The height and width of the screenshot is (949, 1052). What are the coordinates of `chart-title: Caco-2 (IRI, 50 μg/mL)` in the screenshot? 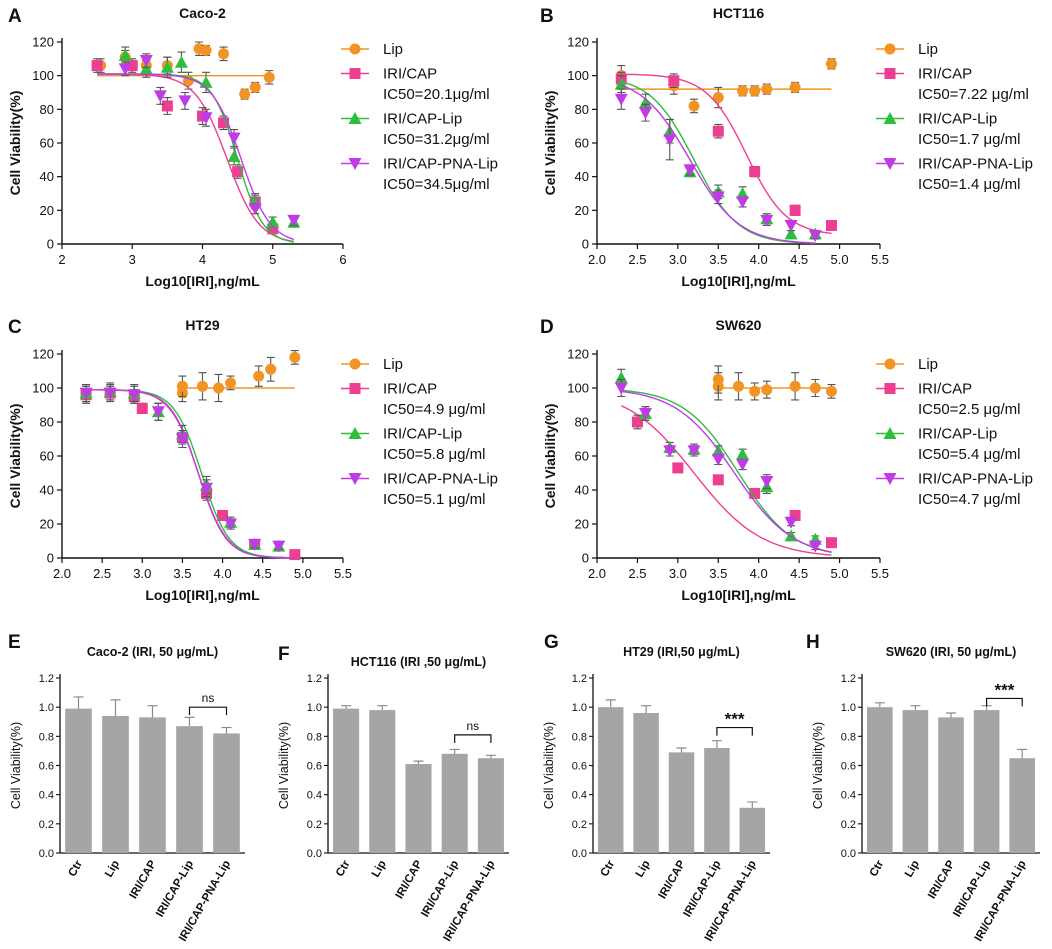 It's located at (152, 652).